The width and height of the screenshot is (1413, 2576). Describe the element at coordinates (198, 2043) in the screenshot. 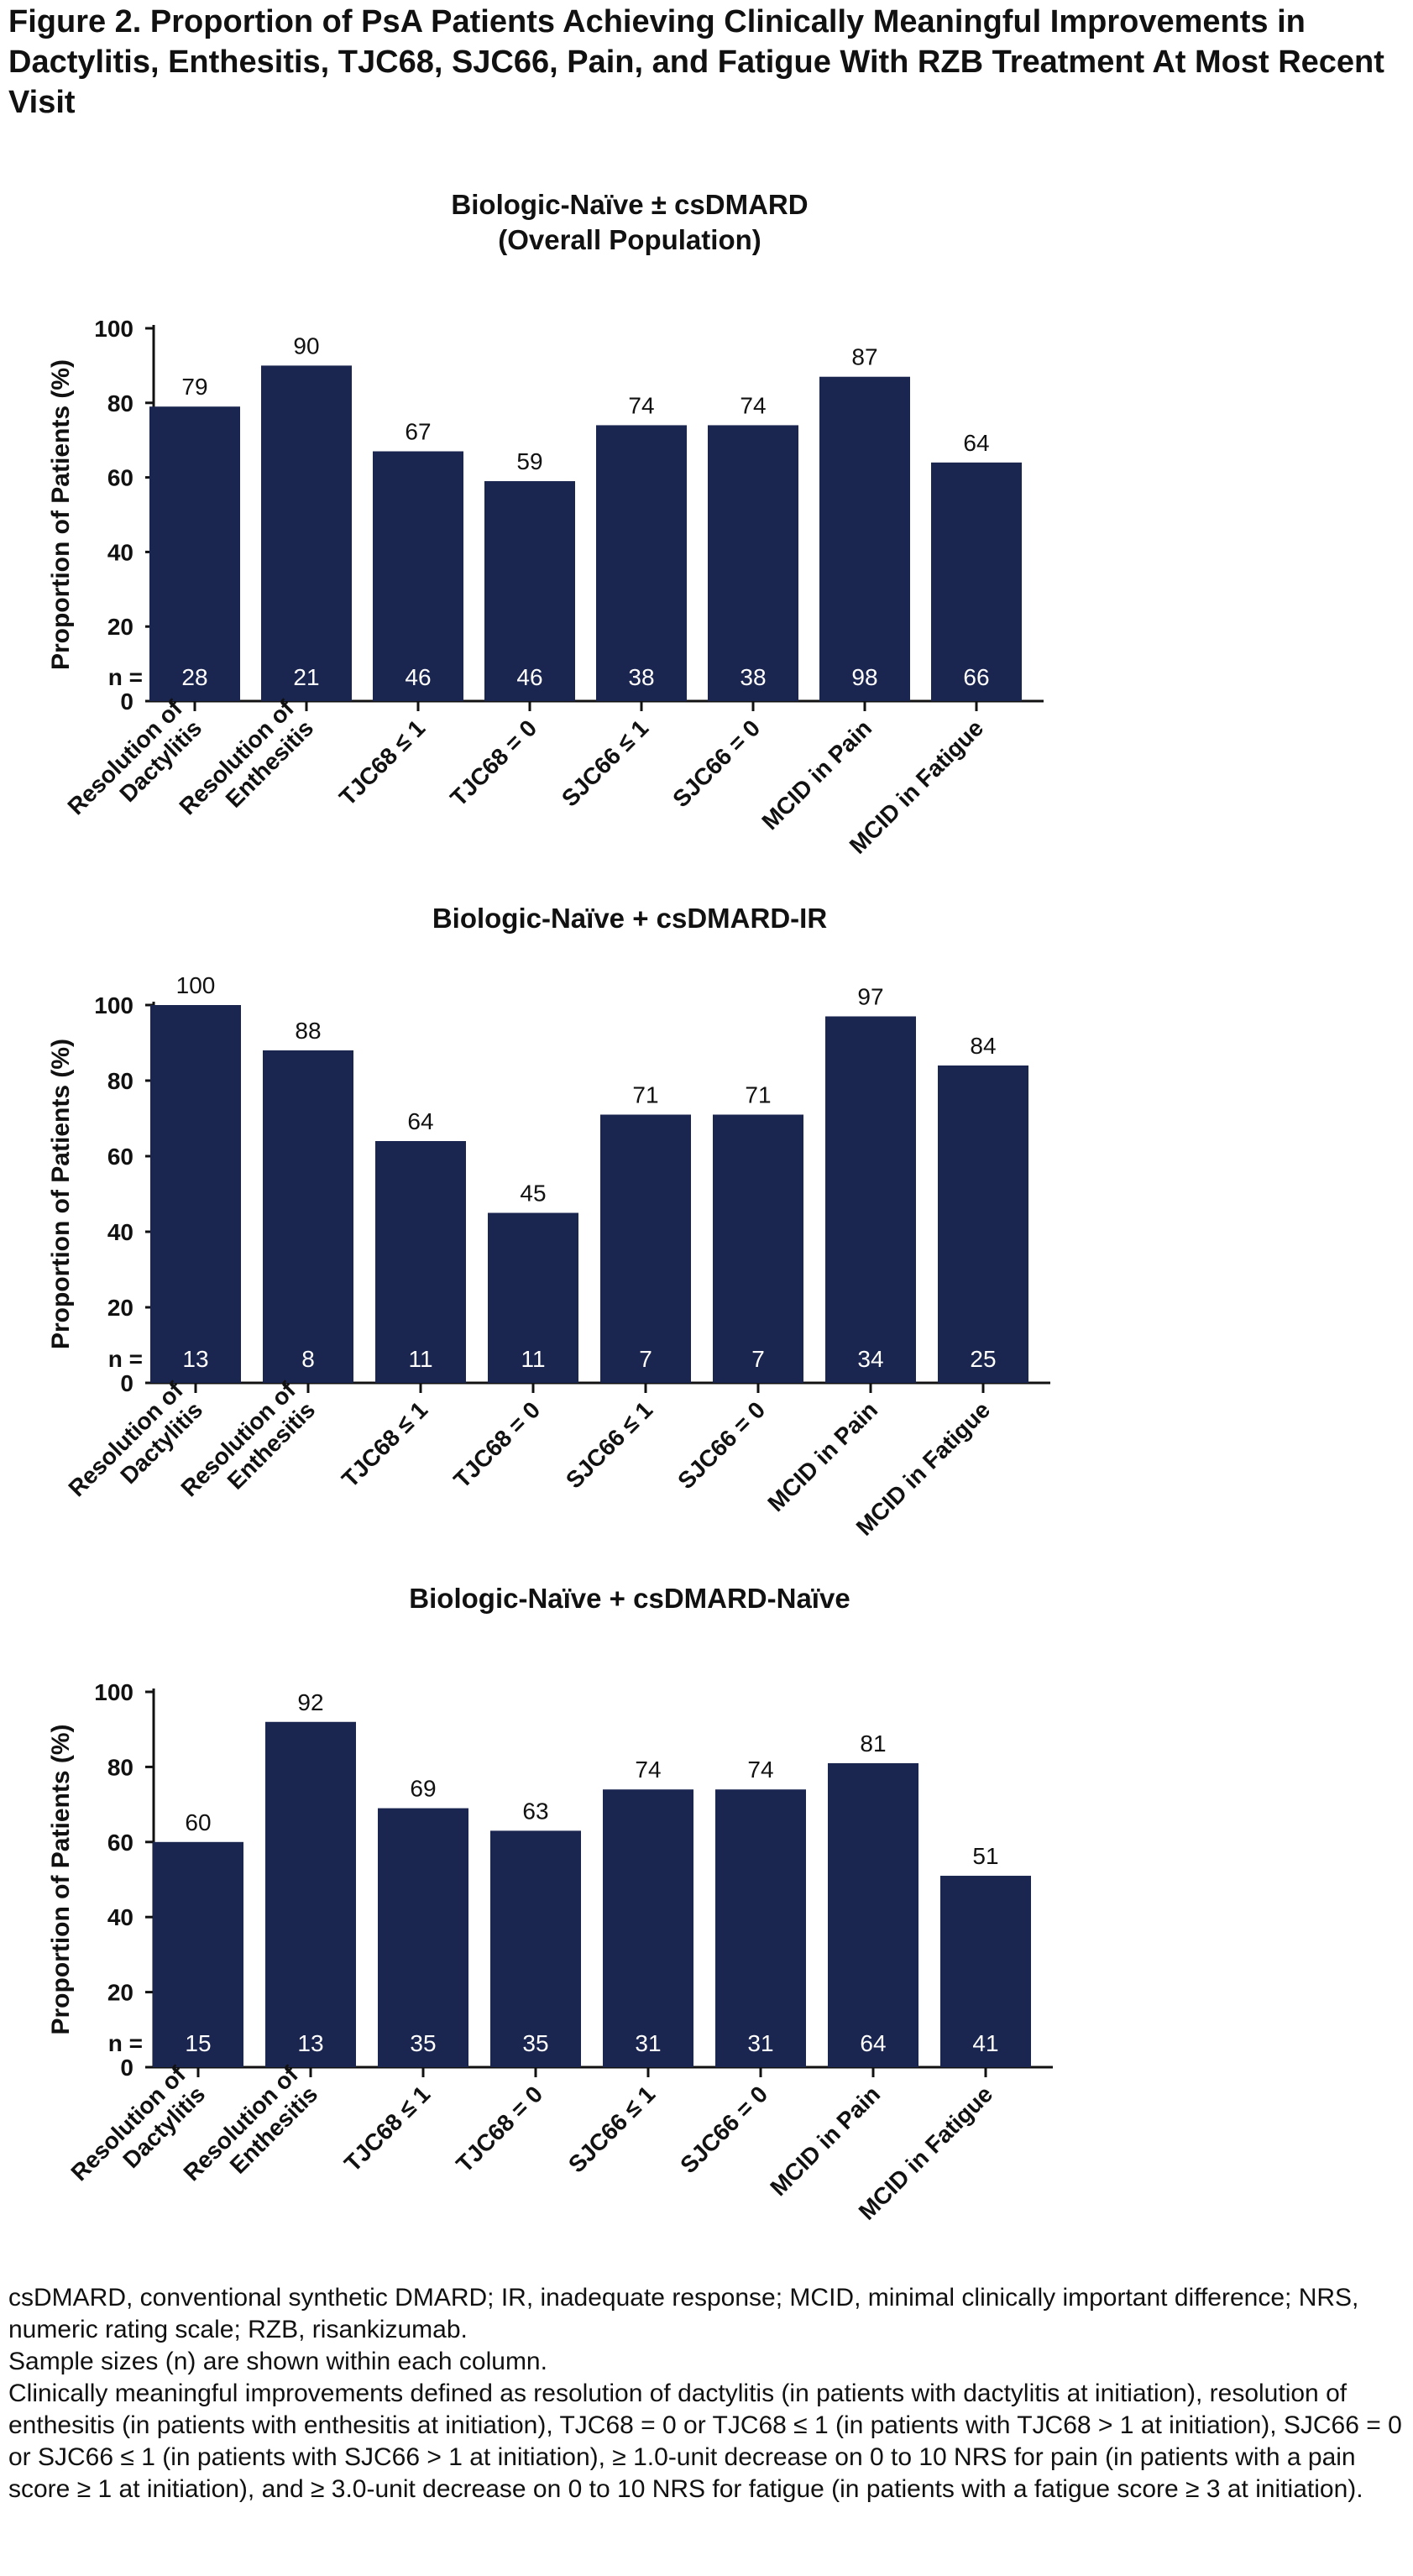

I see `bar-n-label: 15` at that location.